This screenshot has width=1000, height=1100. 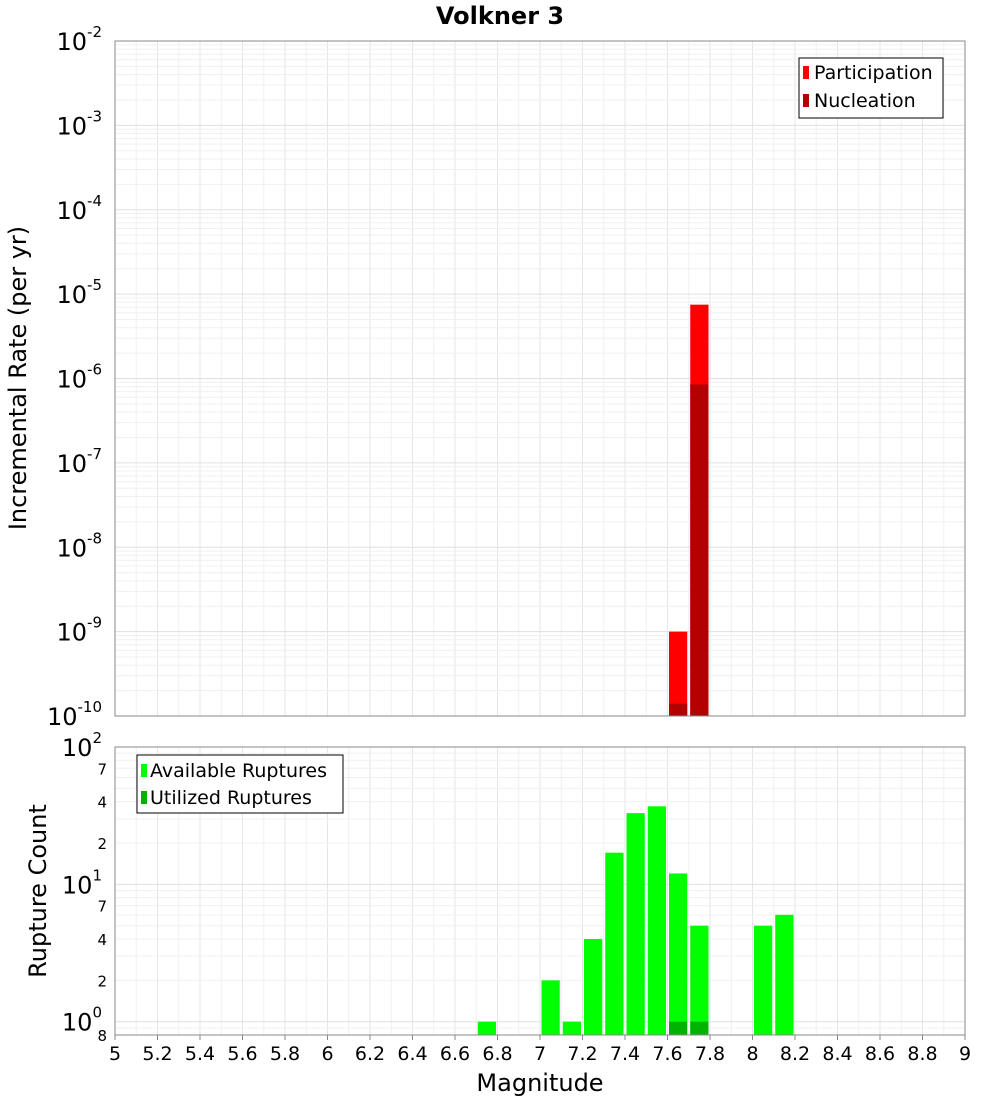 I want to click on x-tick-label: 6.2, so click(x=370, y=1054).